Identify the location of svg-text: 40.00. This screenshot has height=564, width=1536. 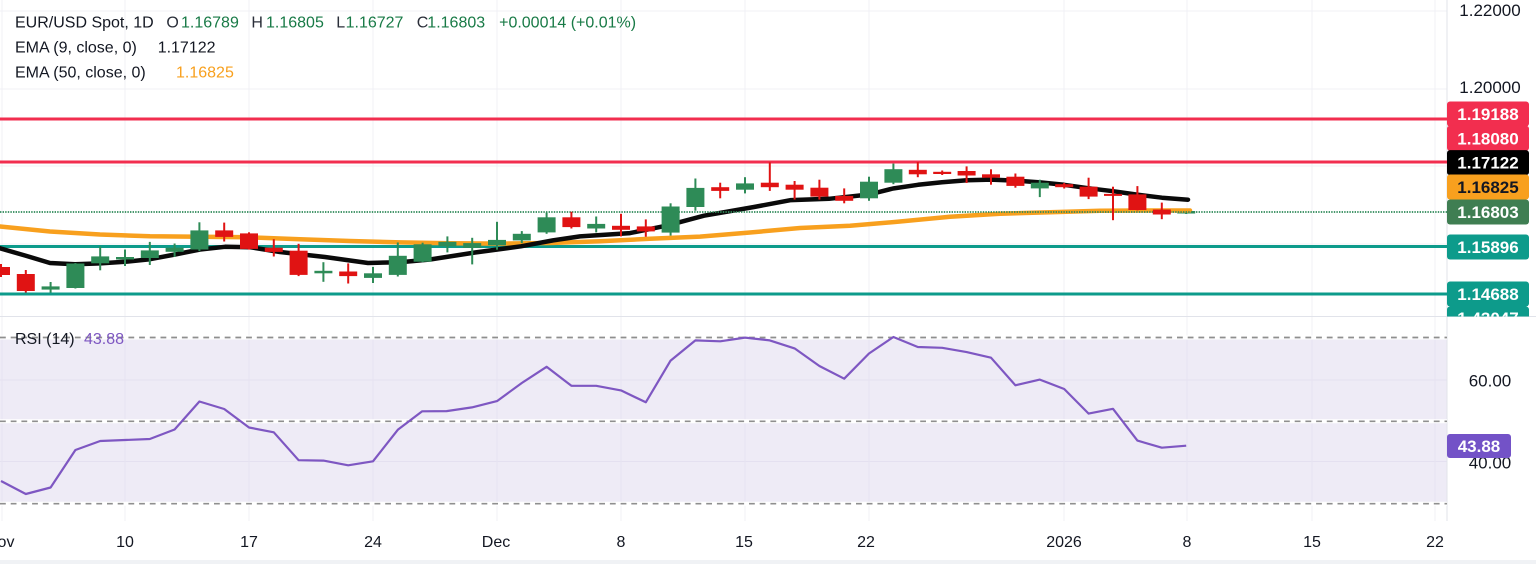
(1490, 462).